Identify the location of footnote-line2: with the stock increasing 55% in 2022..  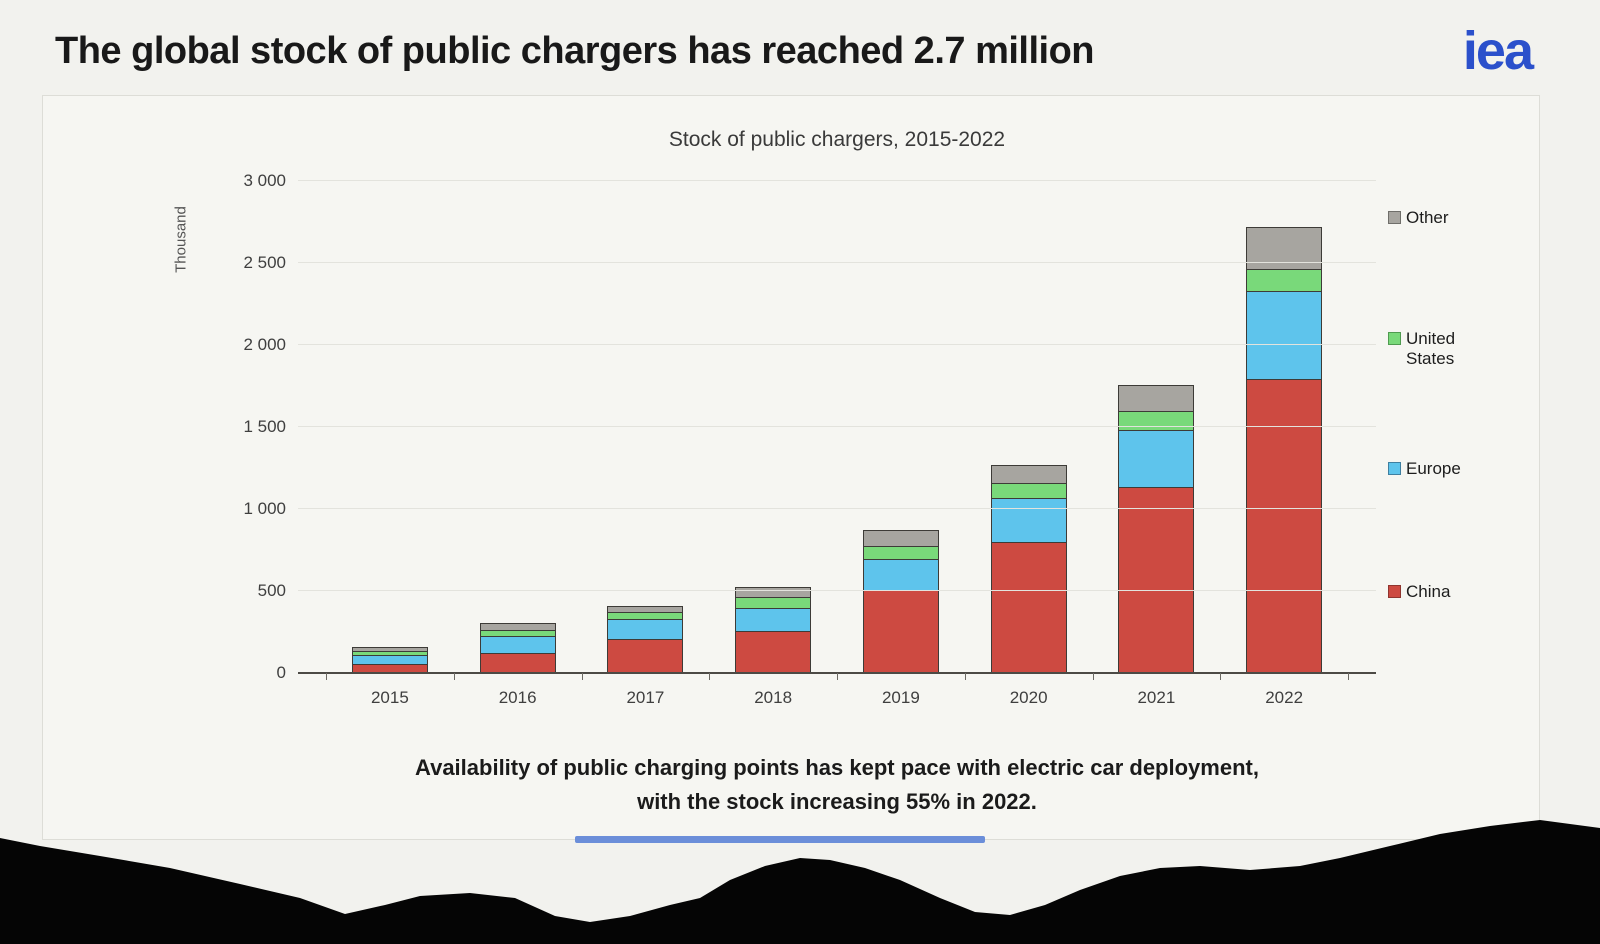
(837, 802).